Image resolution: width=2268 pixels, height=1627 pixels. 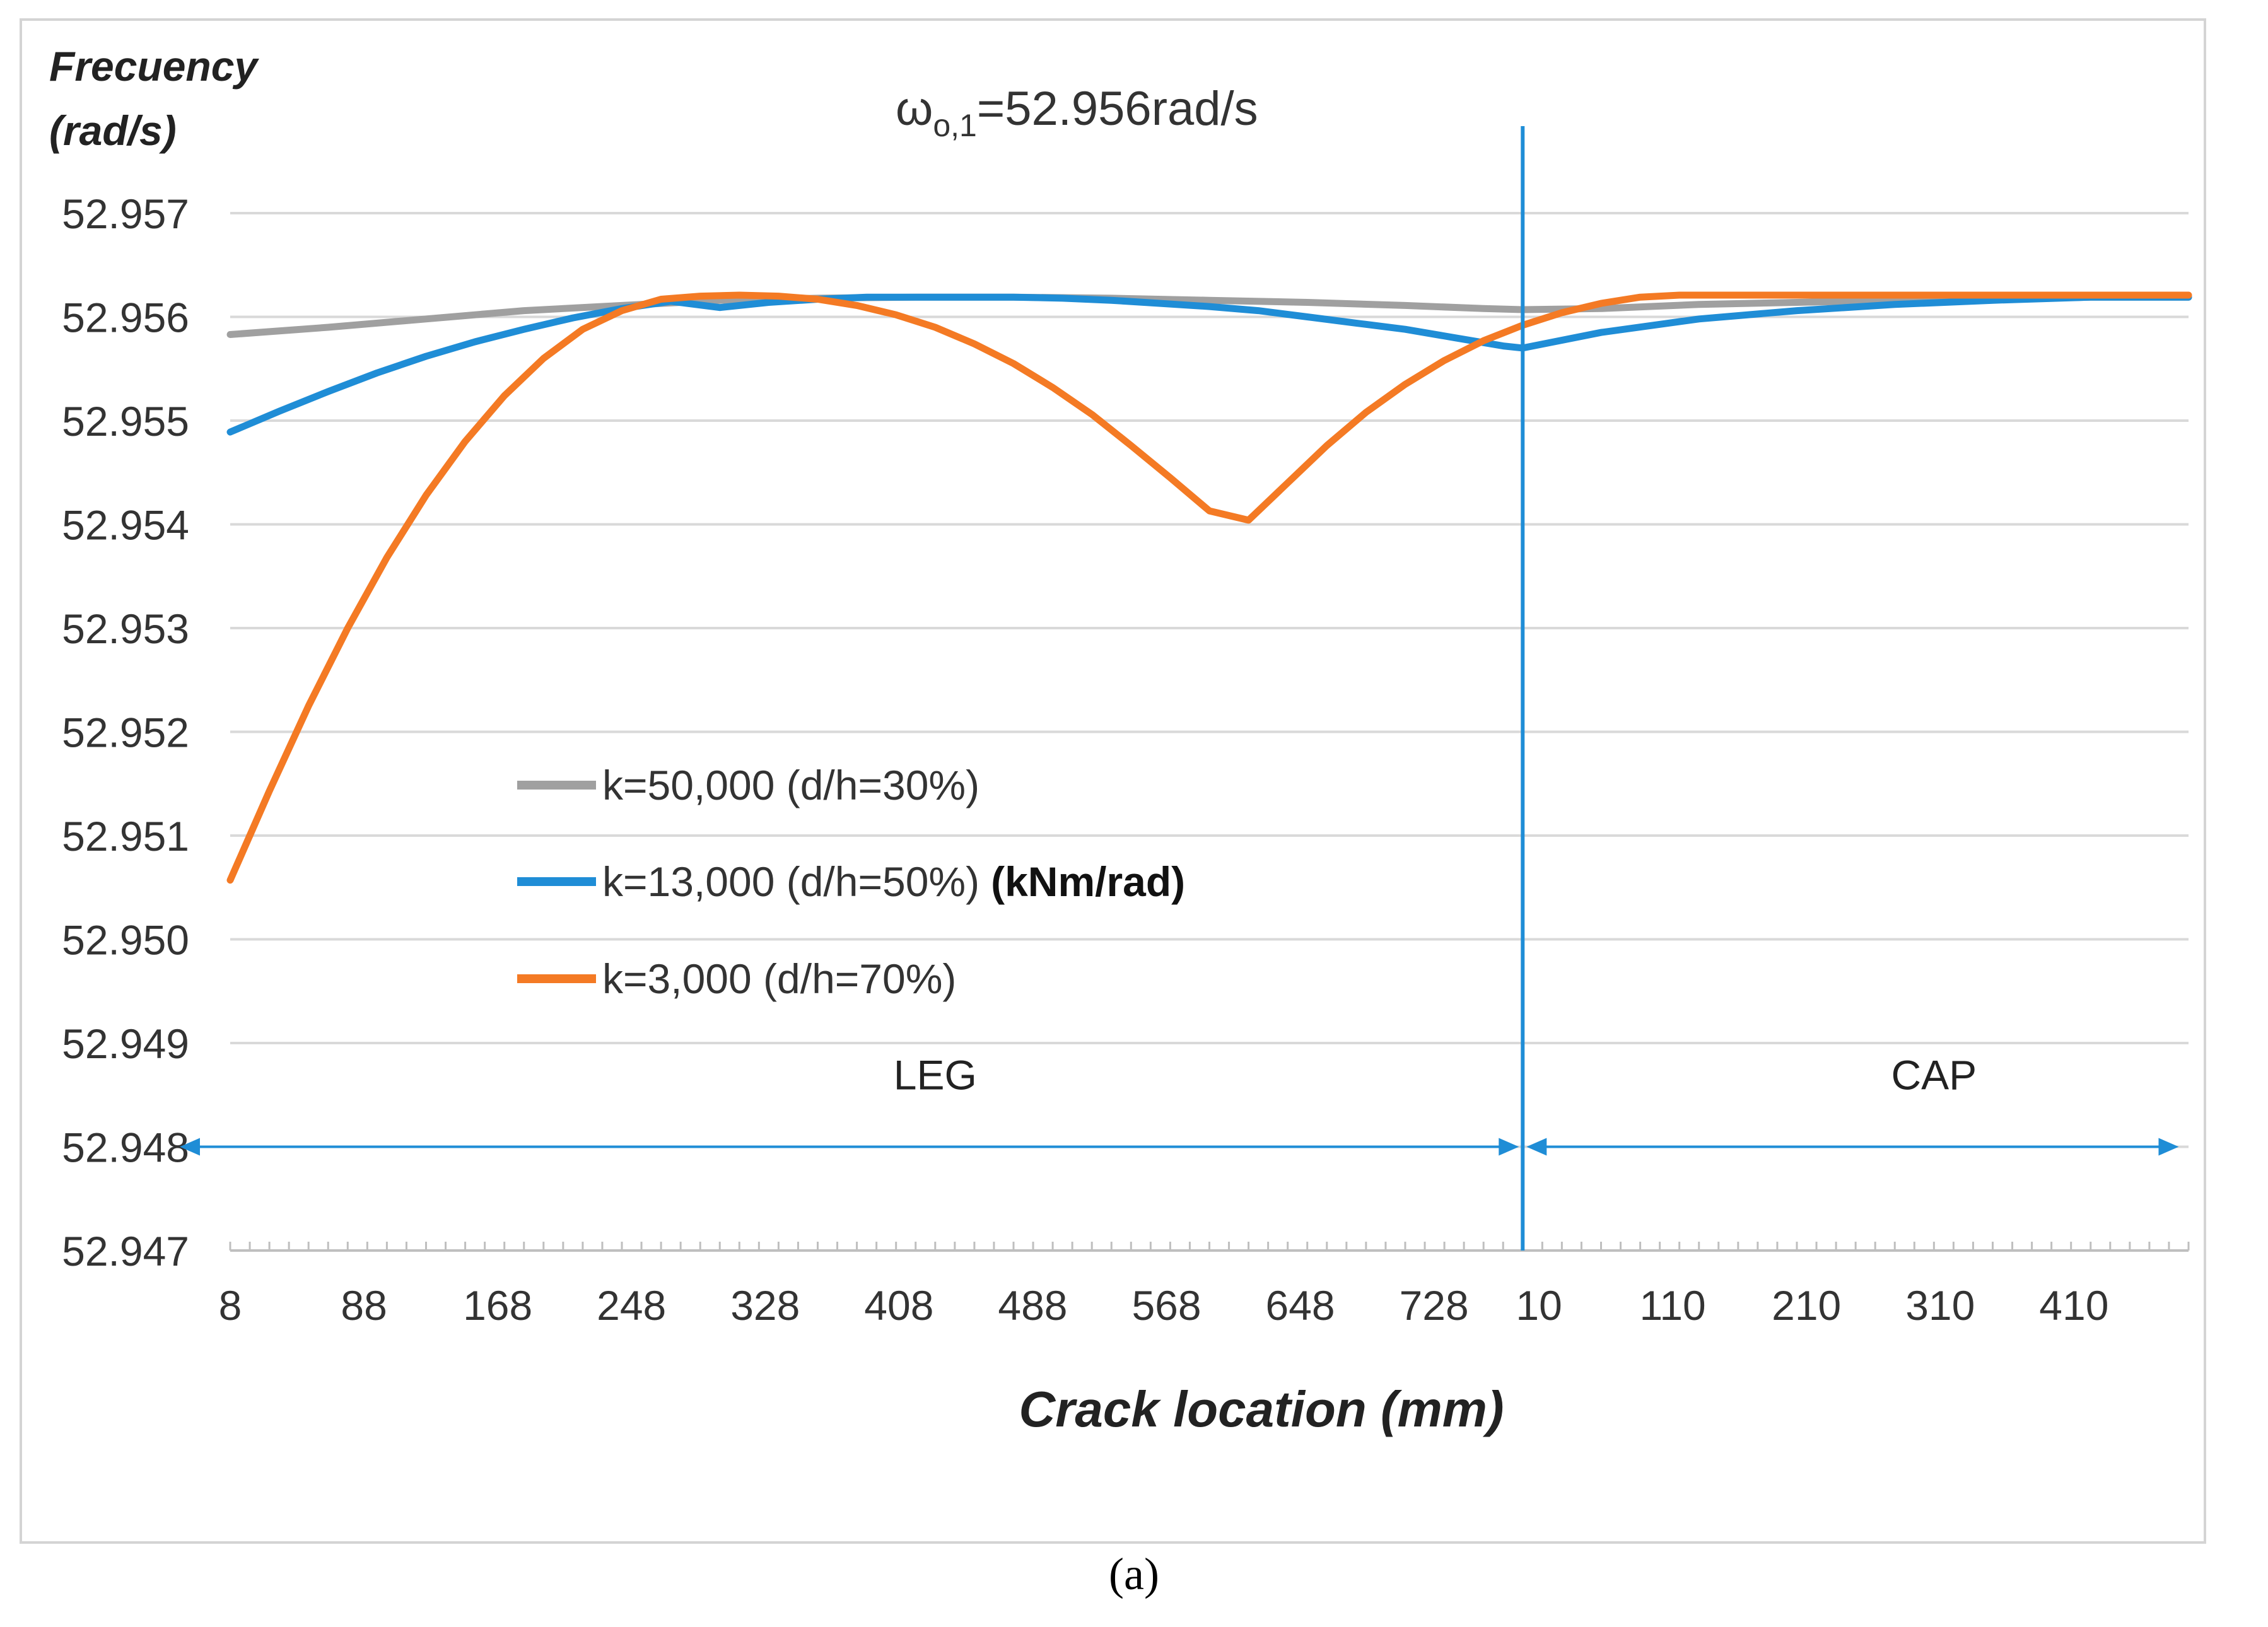 What do you see at coordinates (1088, 881) in the screenshot?
I see `legend-unit: (kNm/rad)` at bounding box center [1088, 881].